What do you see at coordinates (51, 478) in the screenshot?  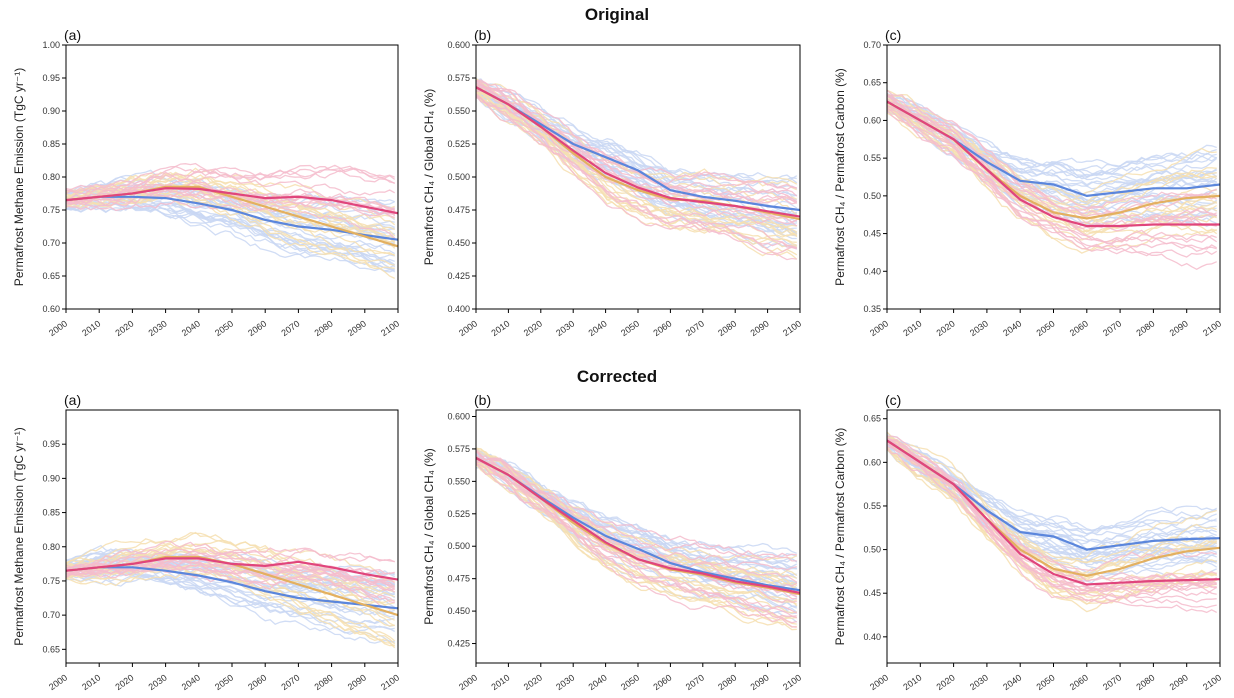 I see `y-tick-label: 0.90` at bounding box center [51, 478].